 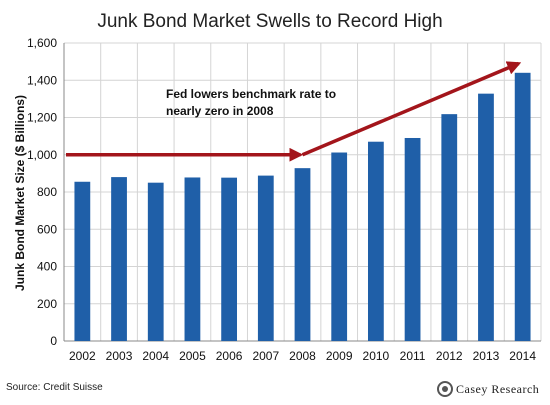 I want to click on x-tick-label: 2012, so click(x=449, y=356).